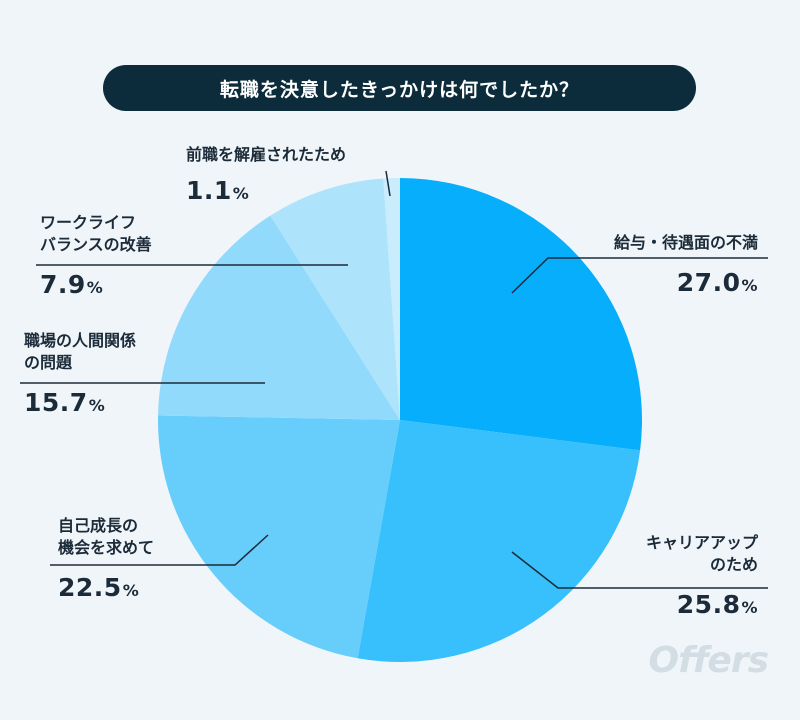  What do you see at coordinates (96, 244) in the screenshot?
I see `slice-4-category-line2: バランスの改善` at bounding box center [96, 244].